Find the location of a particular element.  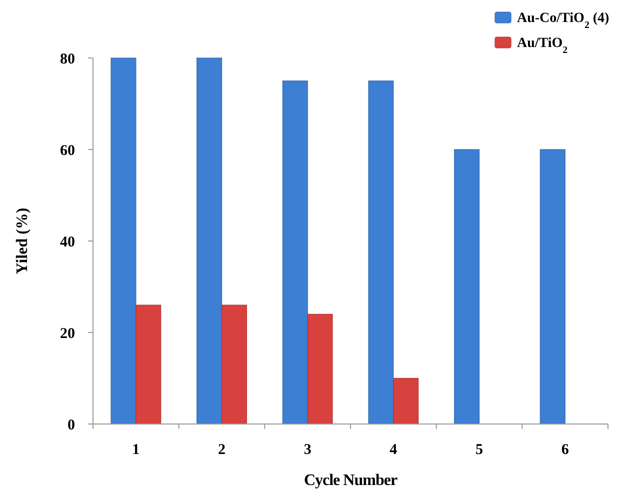

x-tick-label: 5 is located at coordinates (479, 450).